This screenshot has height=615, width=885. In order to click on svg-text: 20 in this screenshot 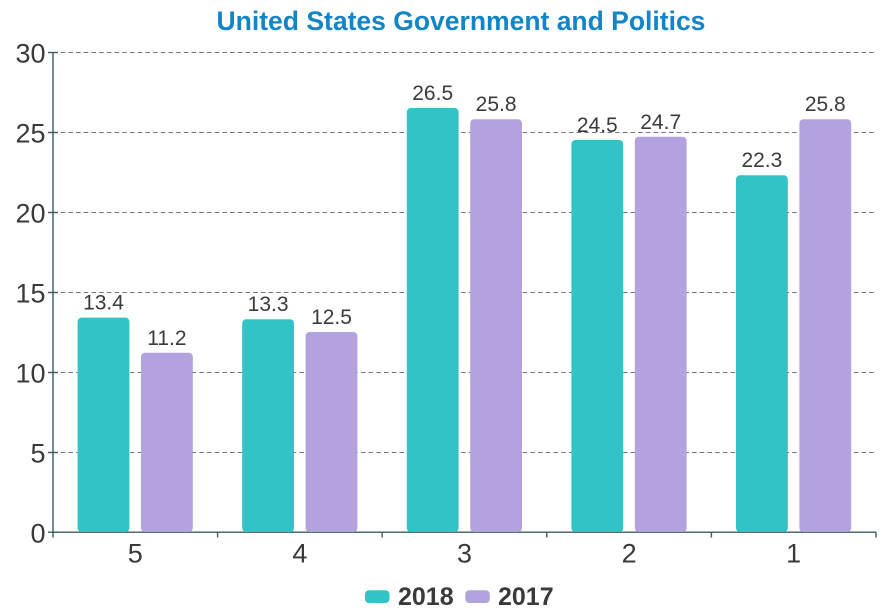, I will do `click(30, 213)`.